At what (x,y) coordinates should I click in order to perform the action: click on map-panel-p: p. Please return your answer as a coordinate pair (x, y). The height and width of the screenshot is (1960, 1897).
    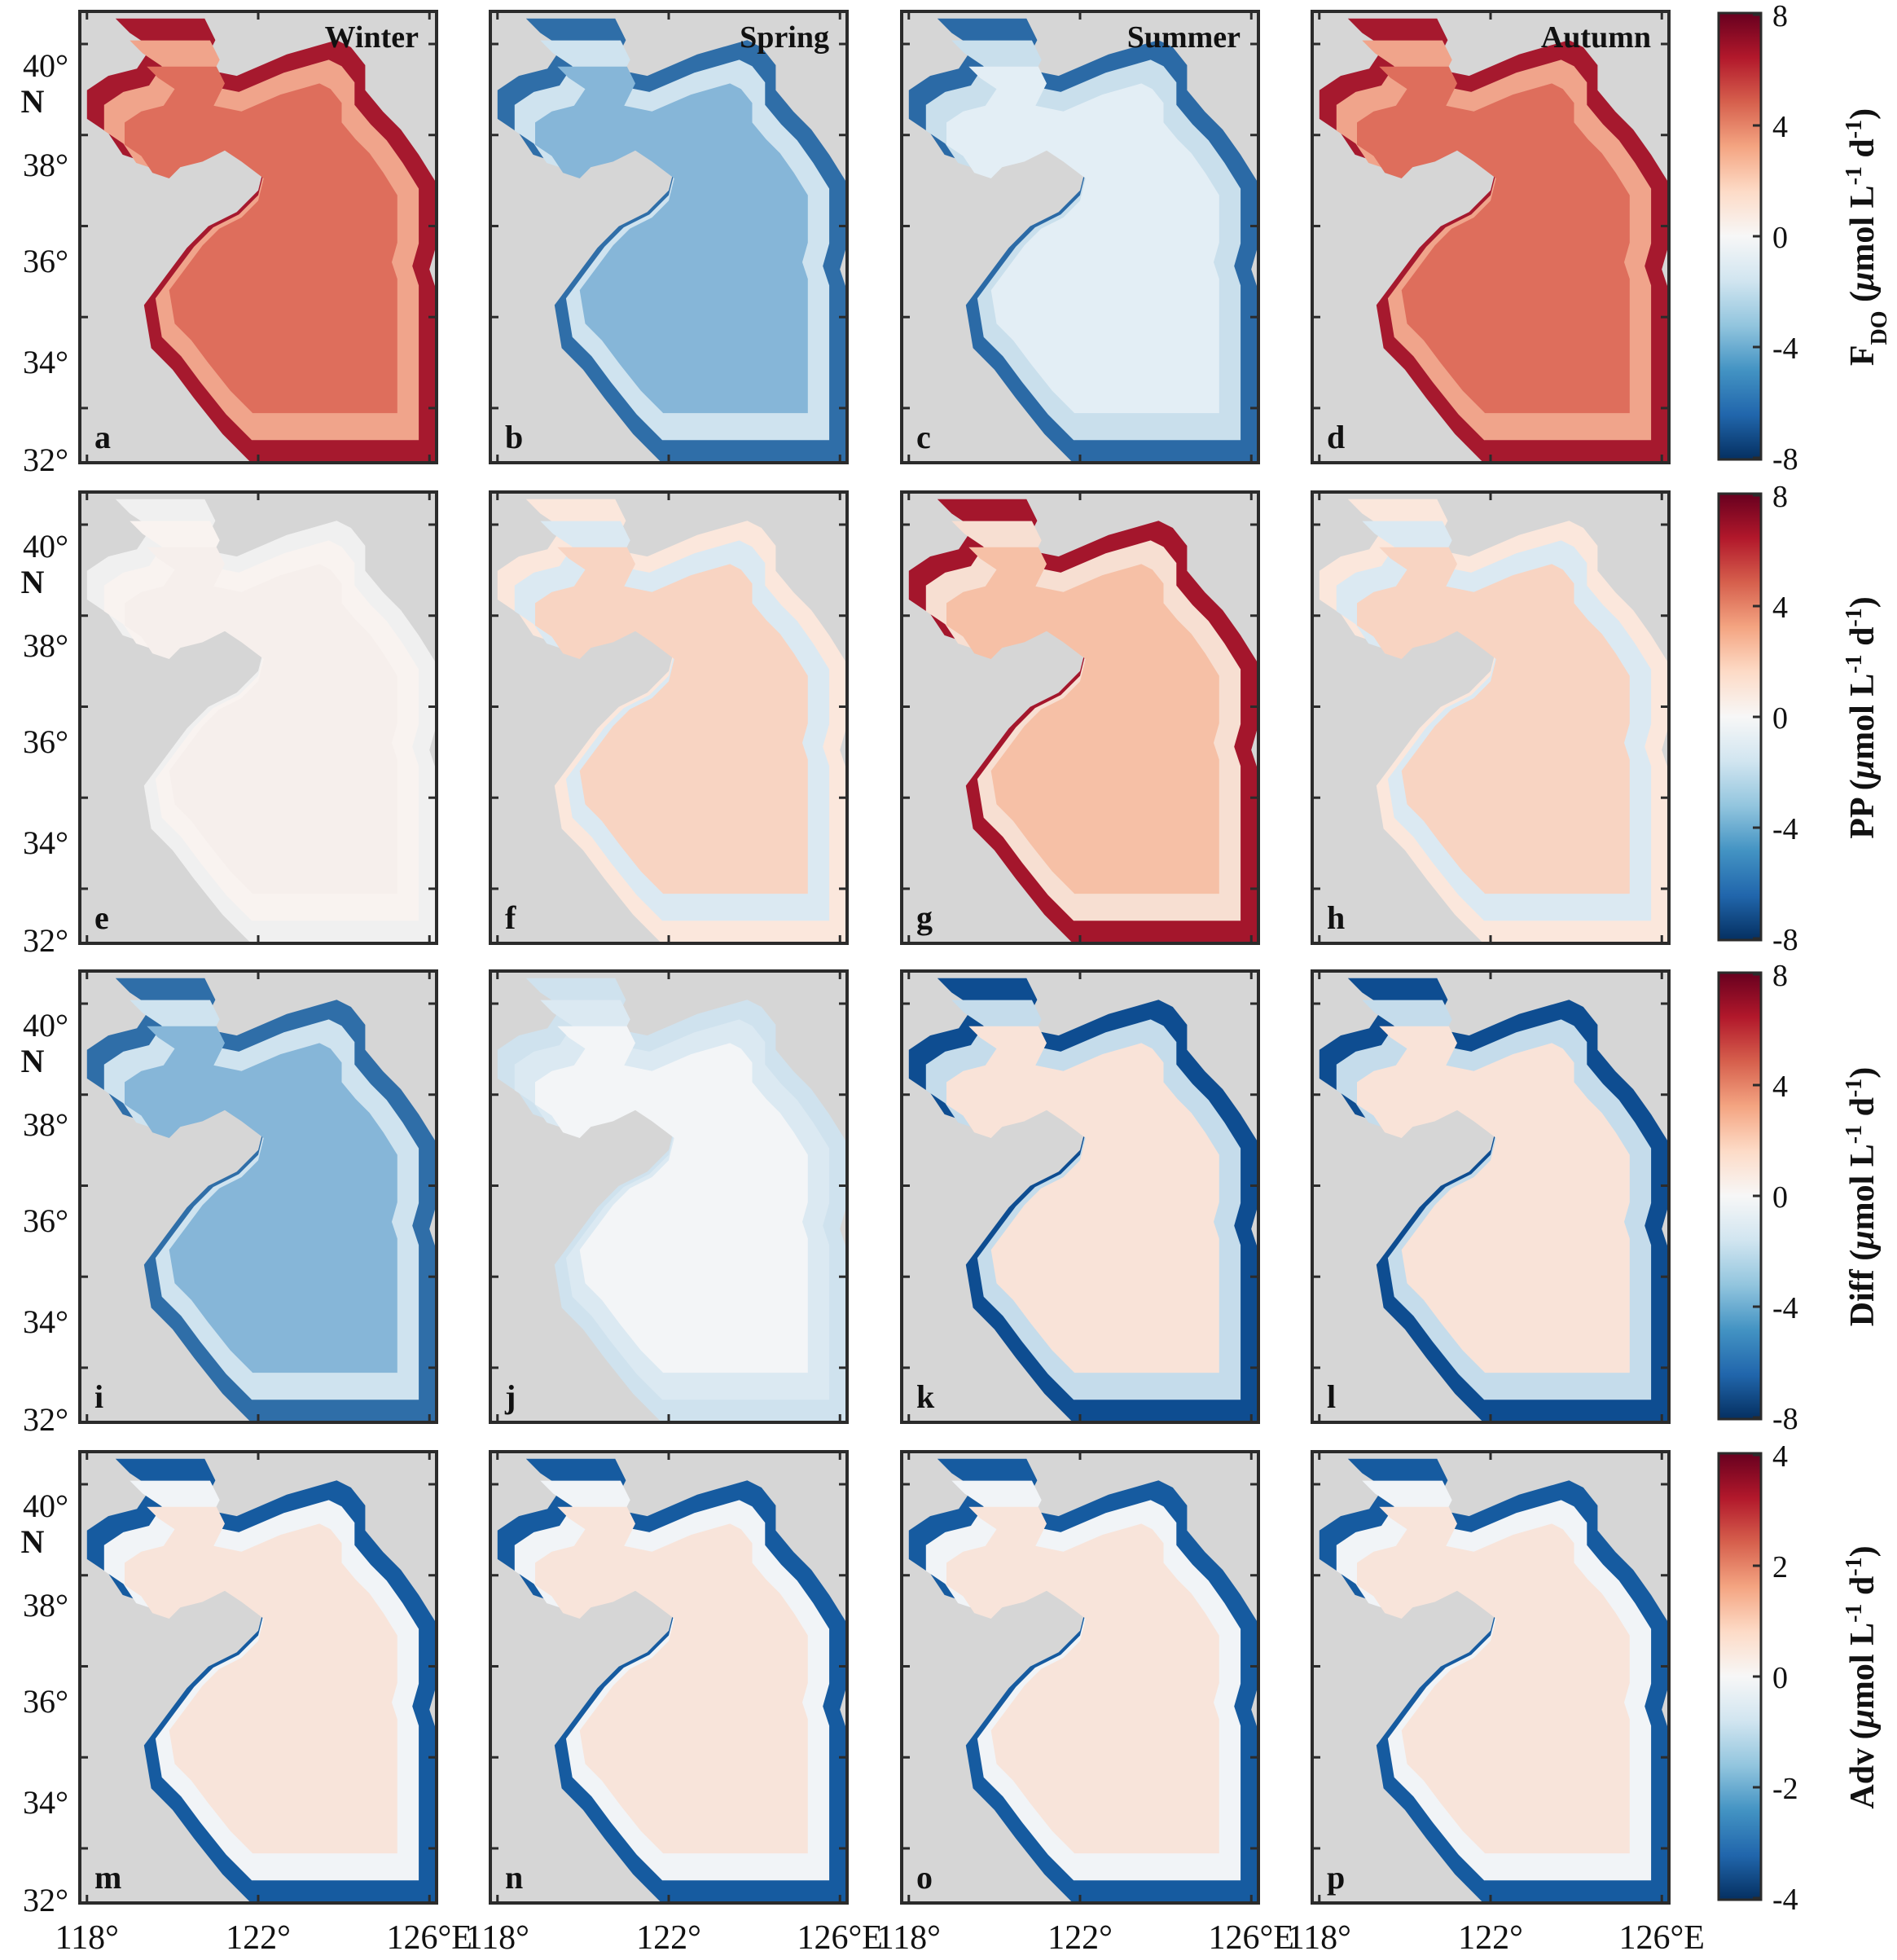
    Looking at the image, I should click on (1491, 1678).